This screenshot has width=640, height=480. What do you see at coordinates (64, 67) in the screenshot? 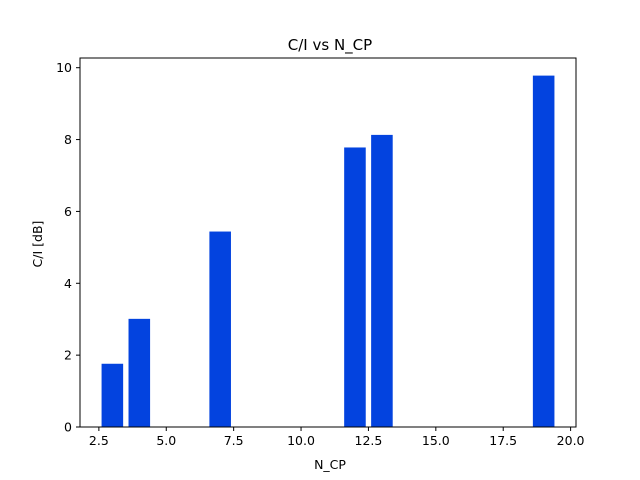
I see `y-tick-label: 10` at bounding box center [64, 67].